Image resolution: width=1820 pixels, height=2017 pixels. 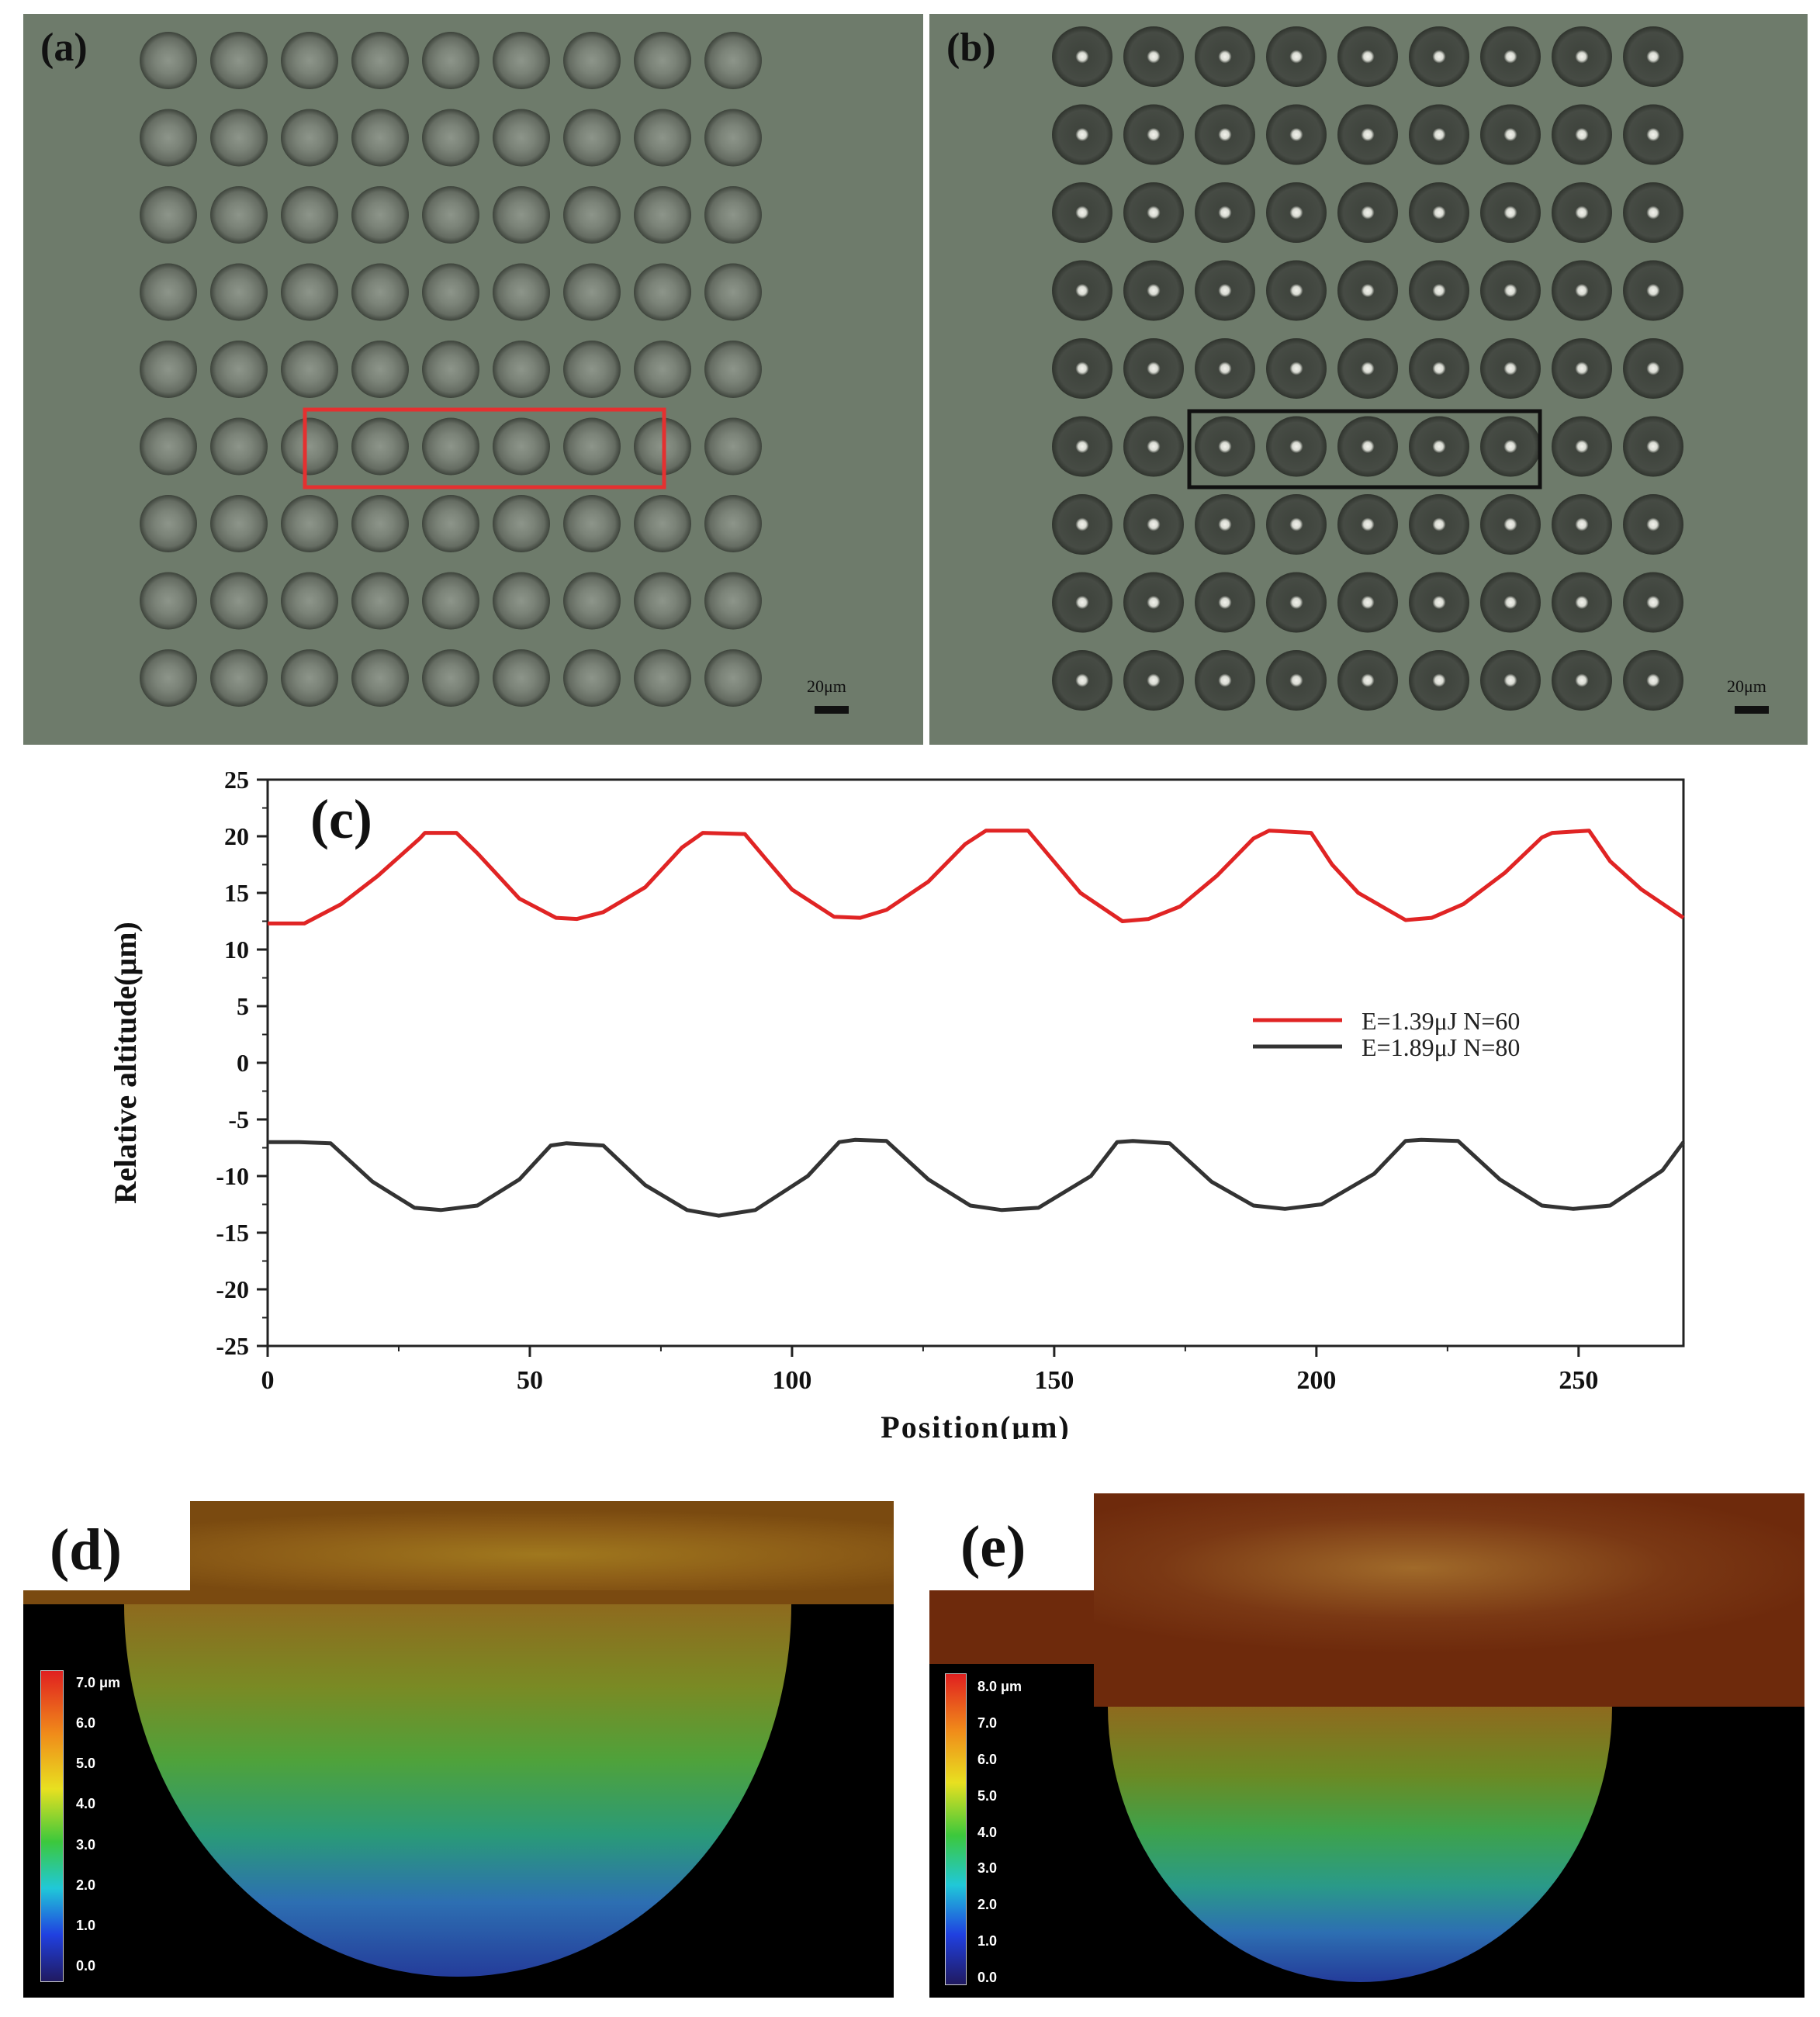 I want to click on y-tick-label: -10, so click(x=232, y=1176).